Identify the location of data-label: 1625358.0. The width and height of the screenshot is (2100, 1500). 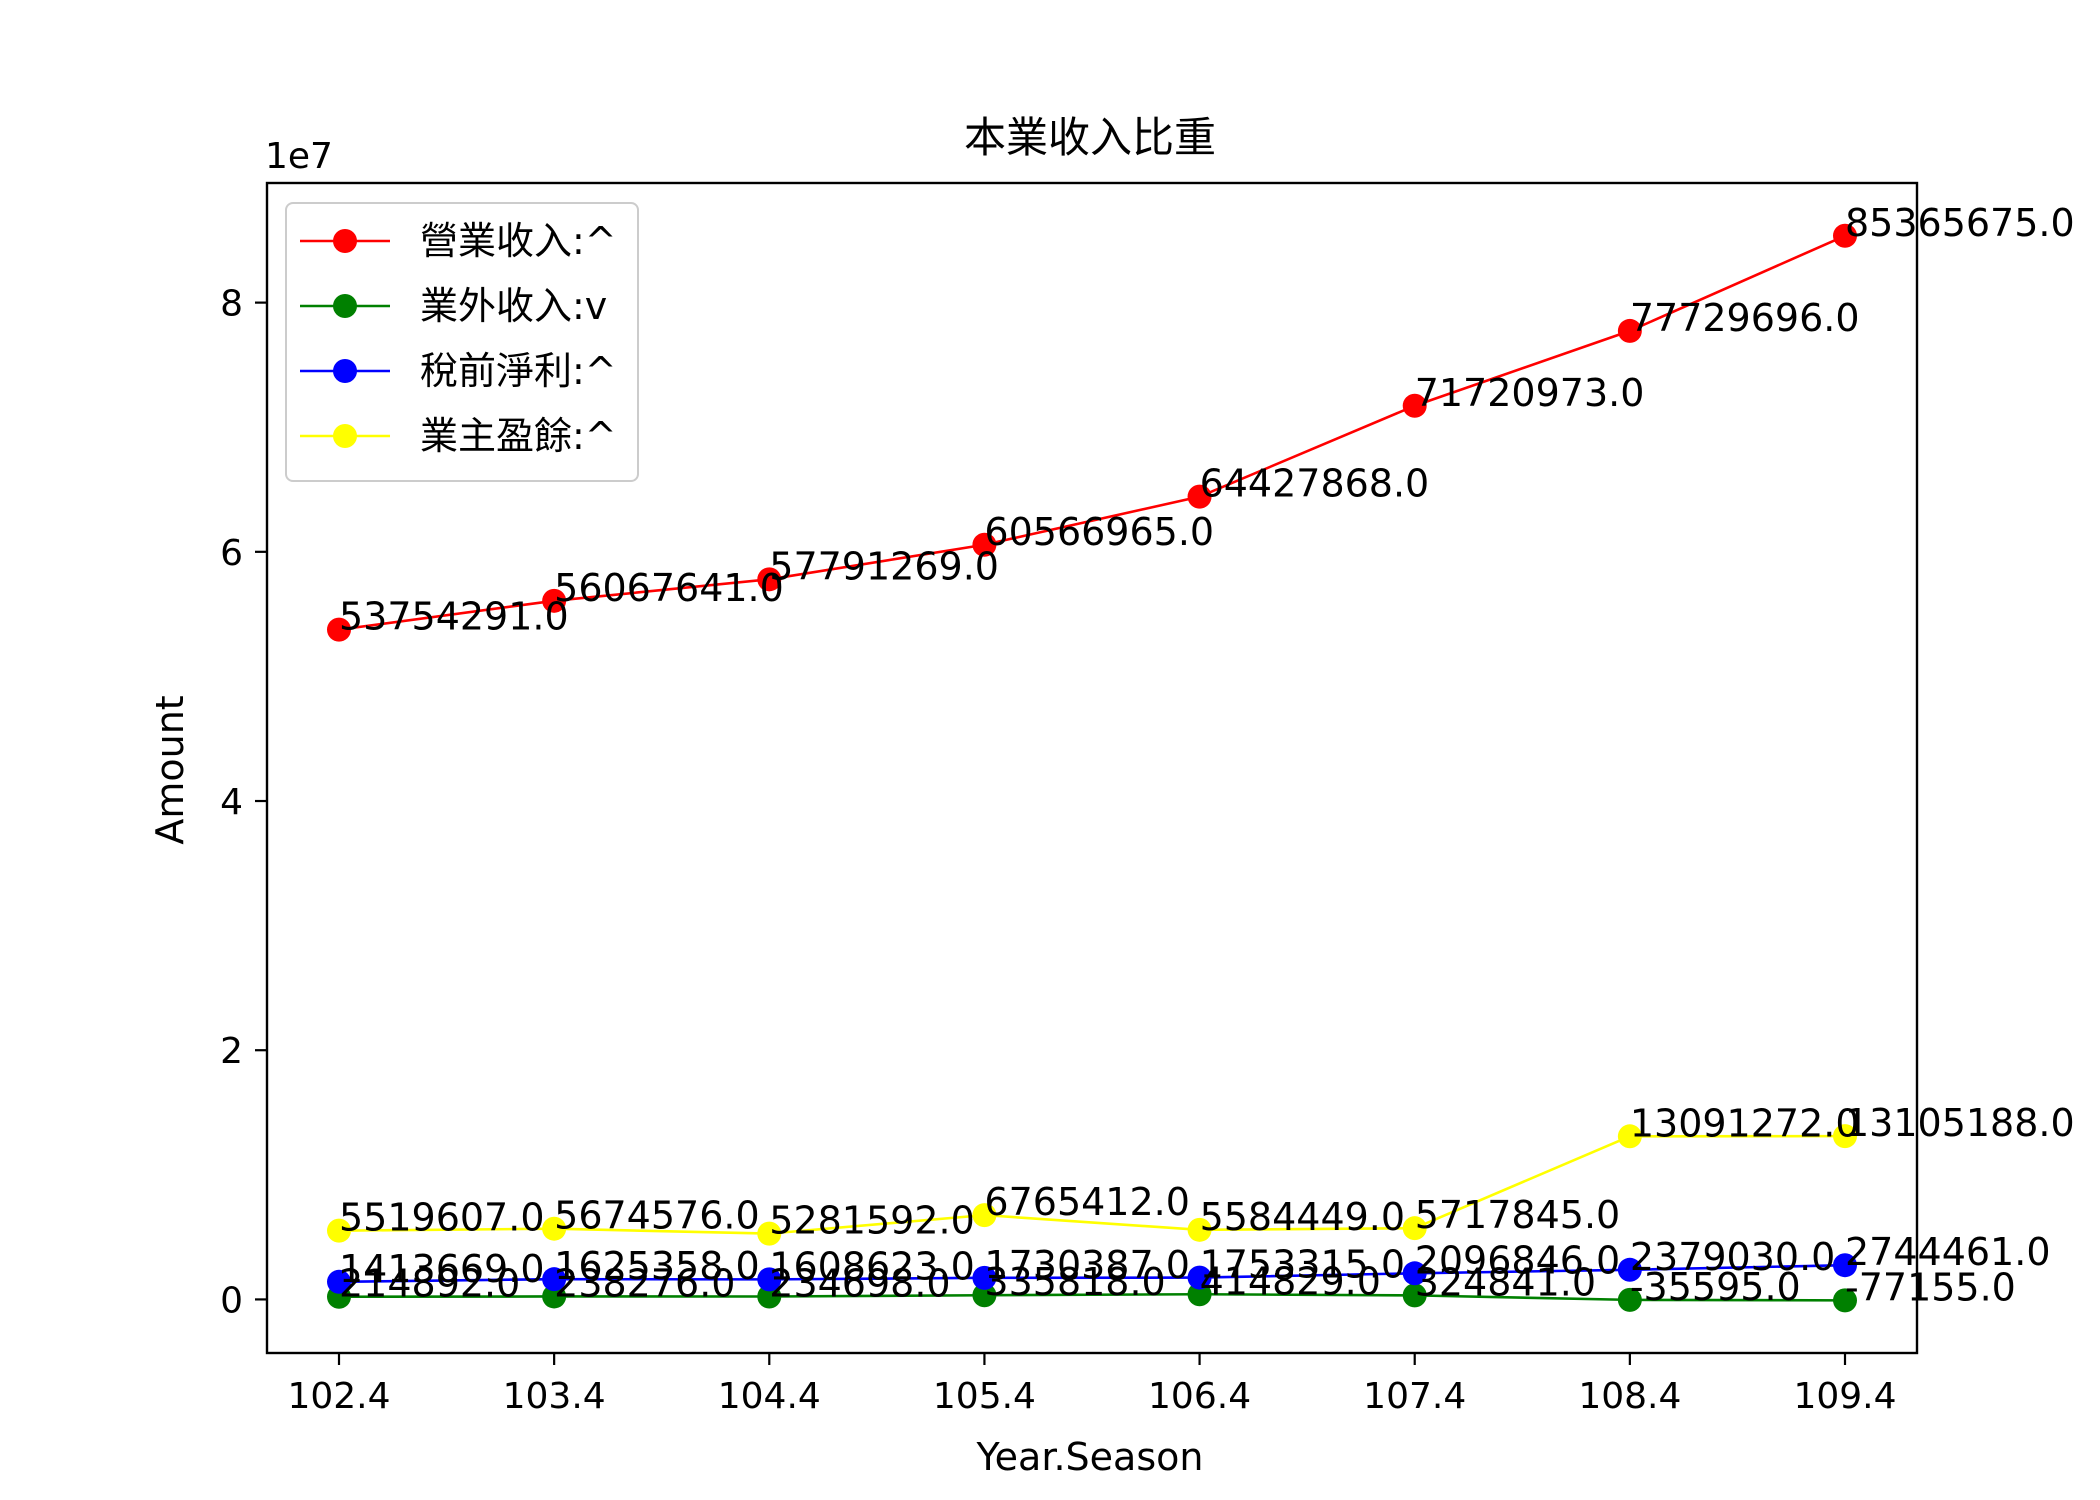
(657, 1266).